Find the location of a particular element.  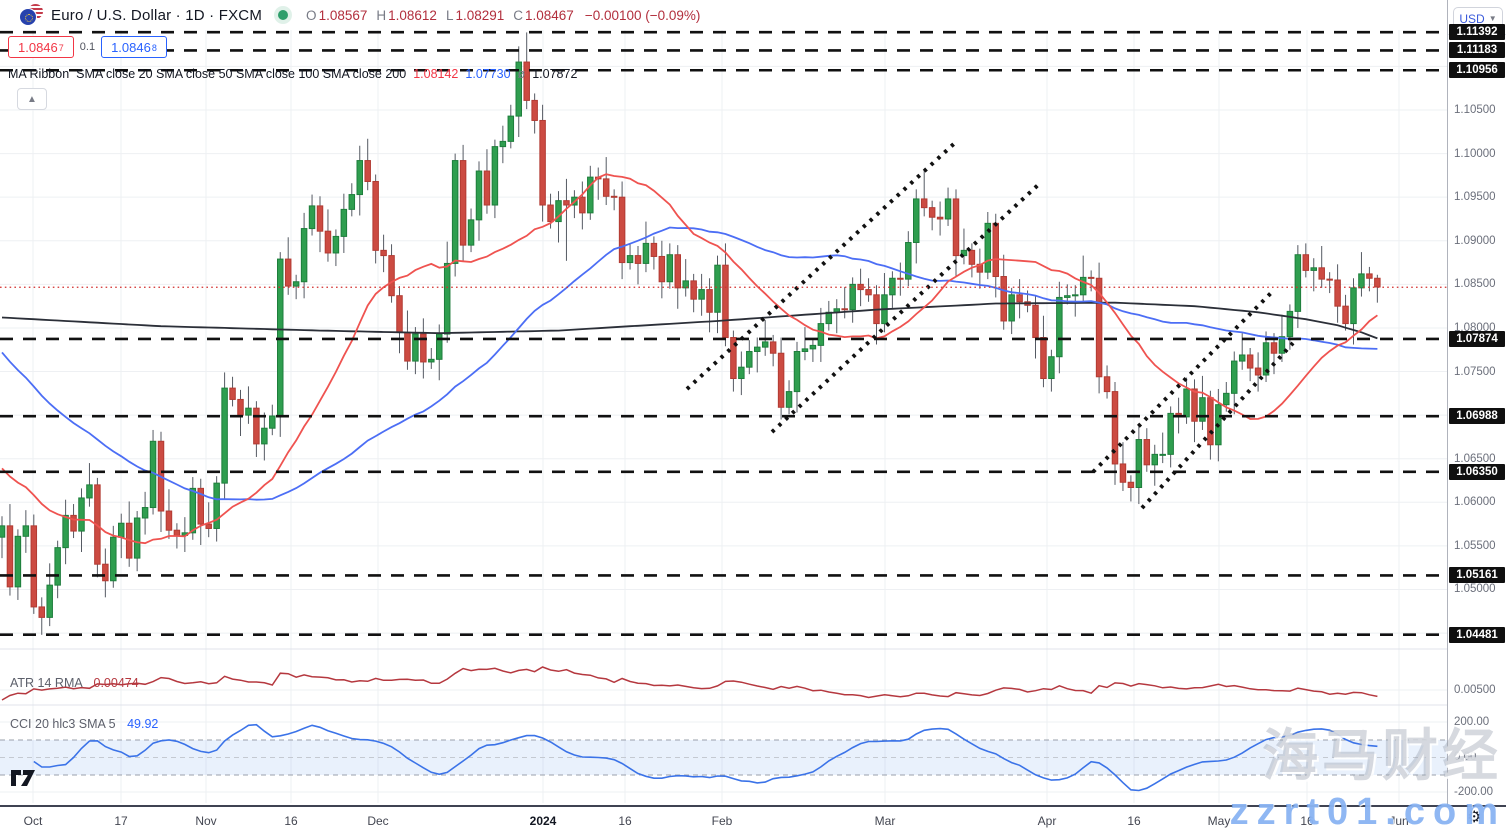

price-axis-label: 1.05500 is located at coordinates (1475, 545).